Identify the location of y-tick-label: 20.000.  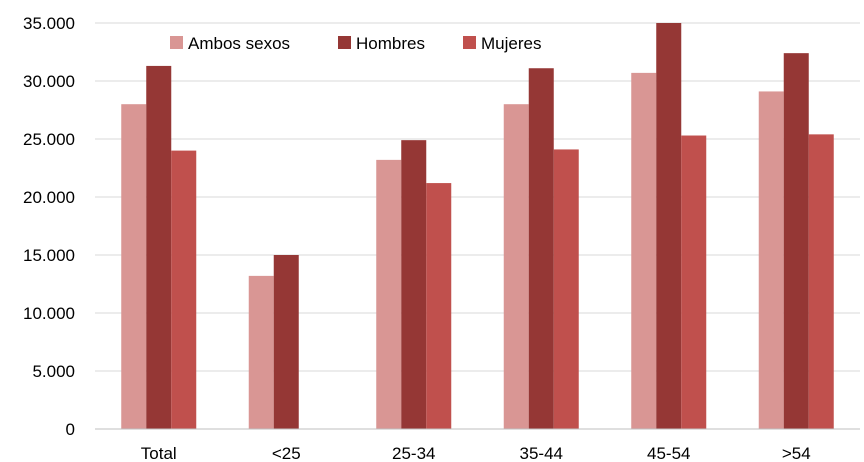
(49, 197).